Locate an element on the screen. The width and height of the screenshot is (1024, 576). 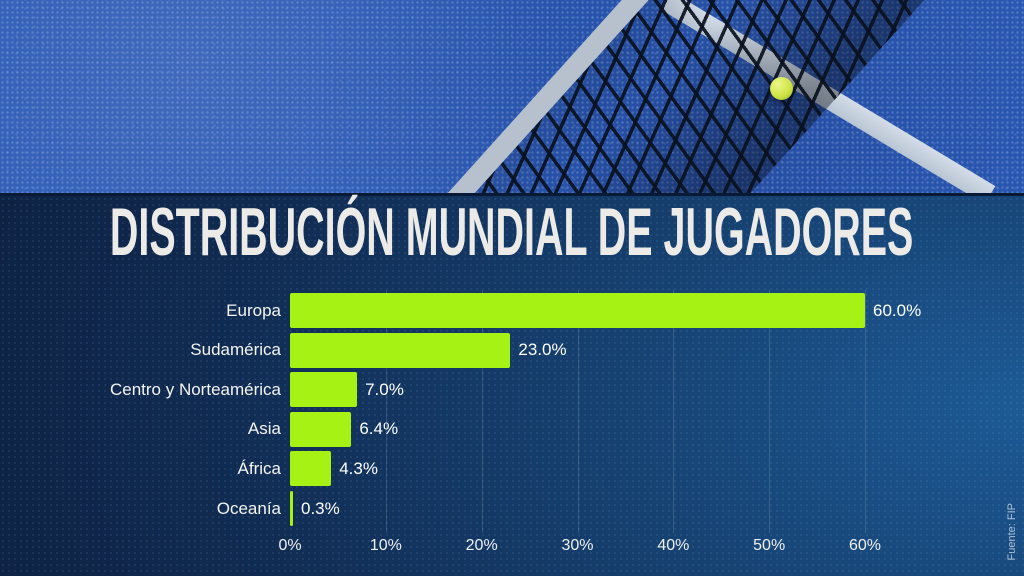
title-wrap: DISTRIBUCIÓN MUNDIAL DE JUGADORES is located at coordinates (512, 232).